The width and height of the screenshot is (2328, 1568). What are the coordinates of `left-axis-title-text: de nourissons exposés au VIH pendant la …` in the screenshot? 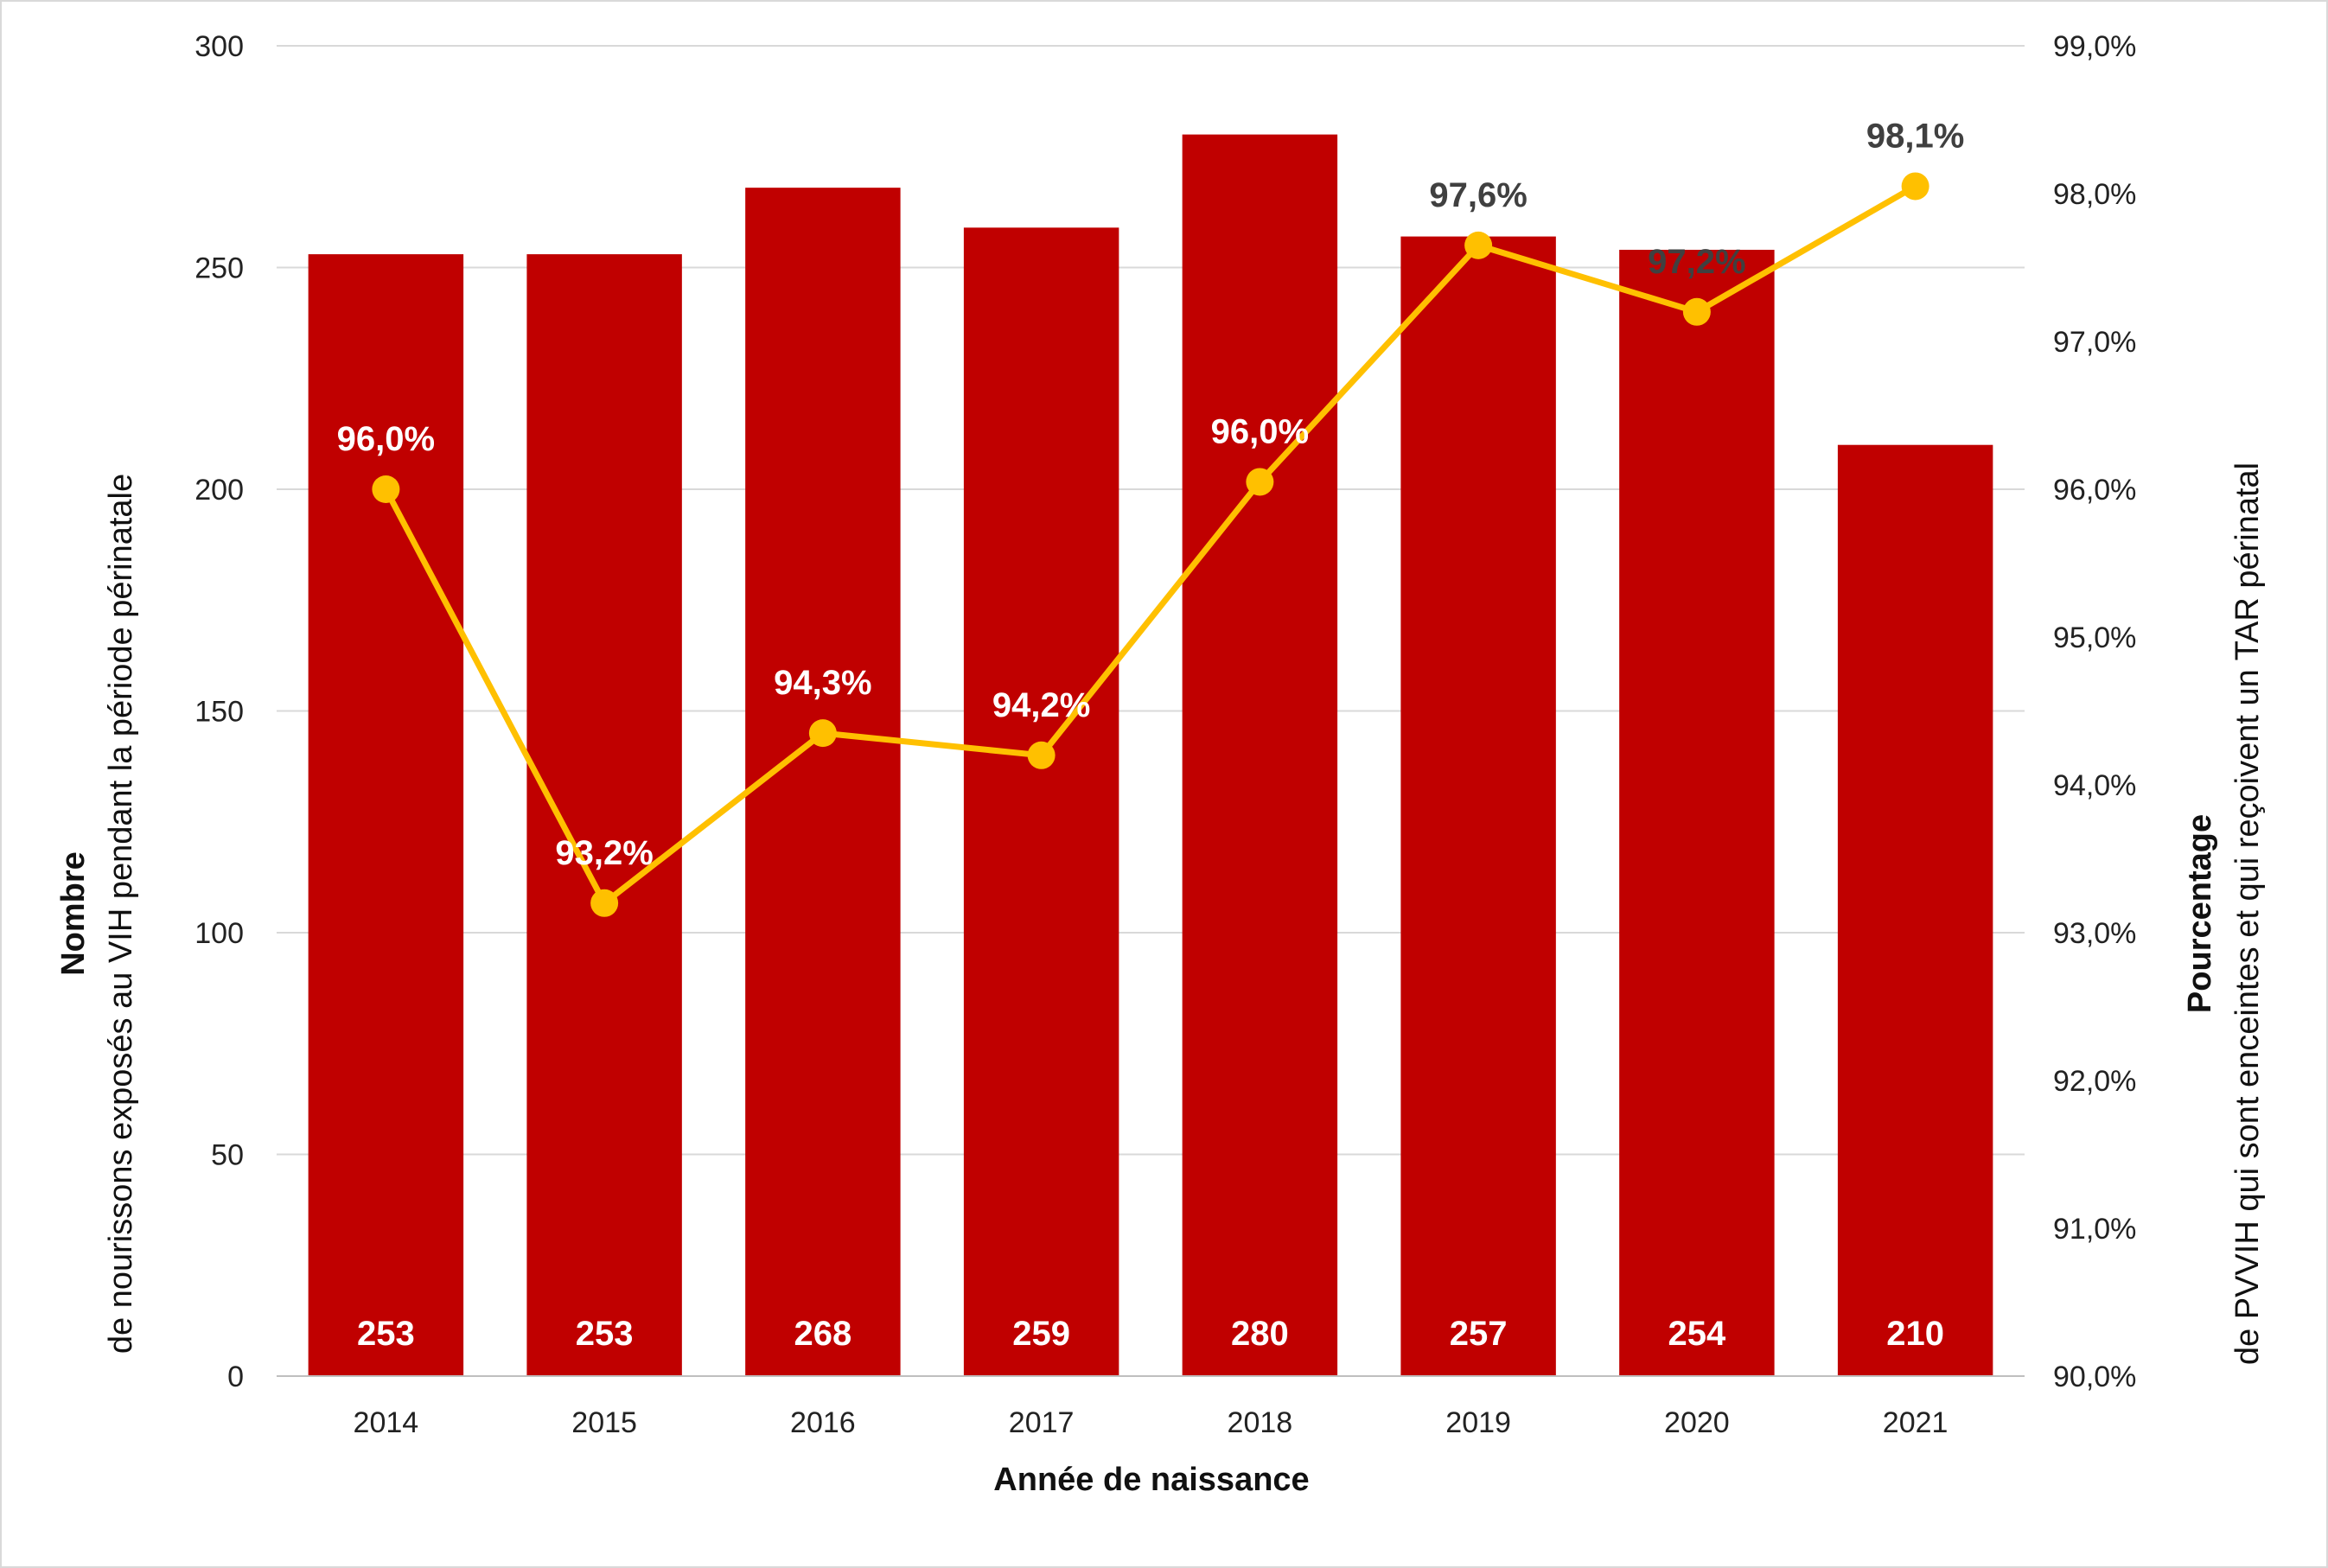 It's located at (121, 914).